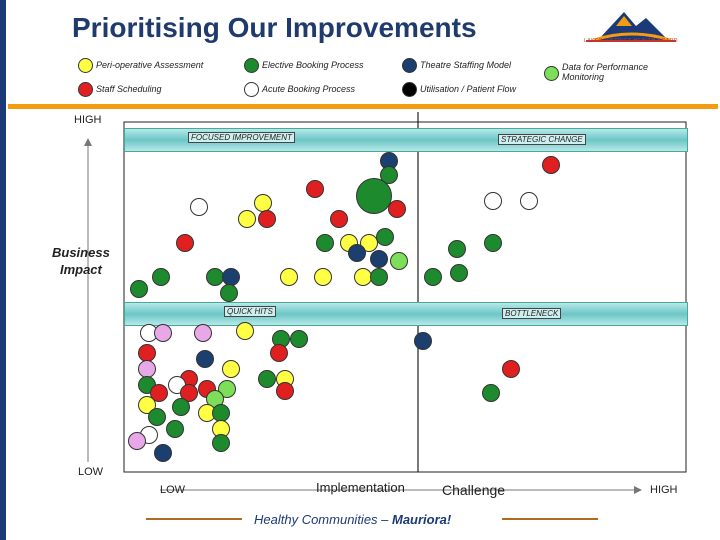  Describe the element at coordinates (409, 89) in the screenshot. I see `legend-swatch-utilisation` at that location.